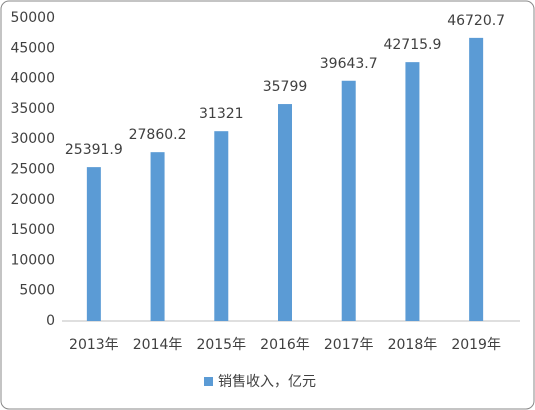 The image size is (535, 410). I want to click on x-tick-label: 2014年, so click(158, 345).